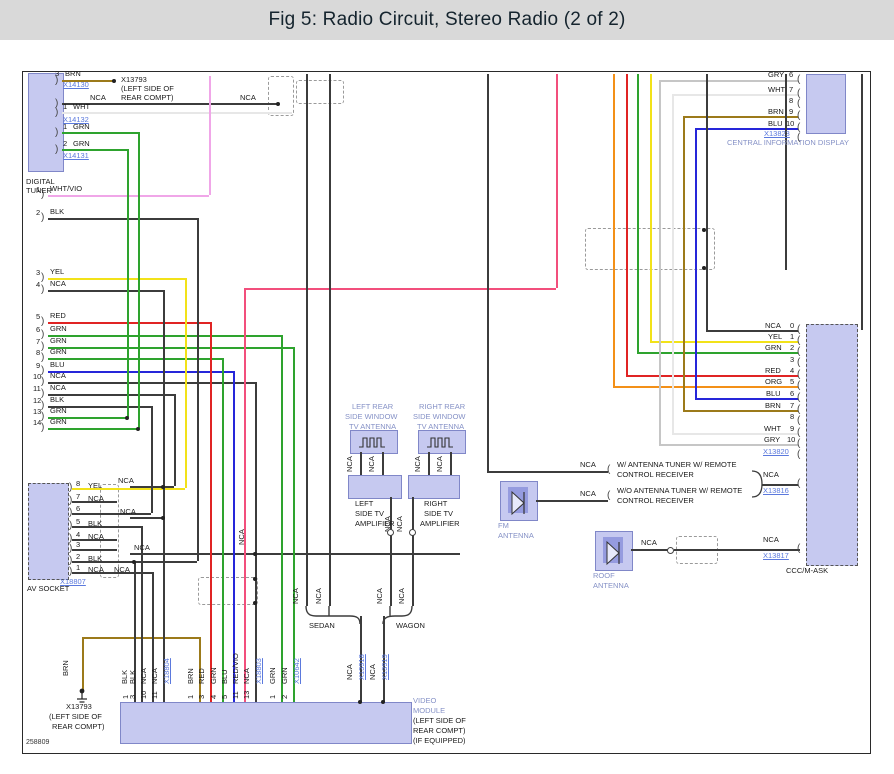  I want to click on link-X14131: X14131, so click(76, 155).